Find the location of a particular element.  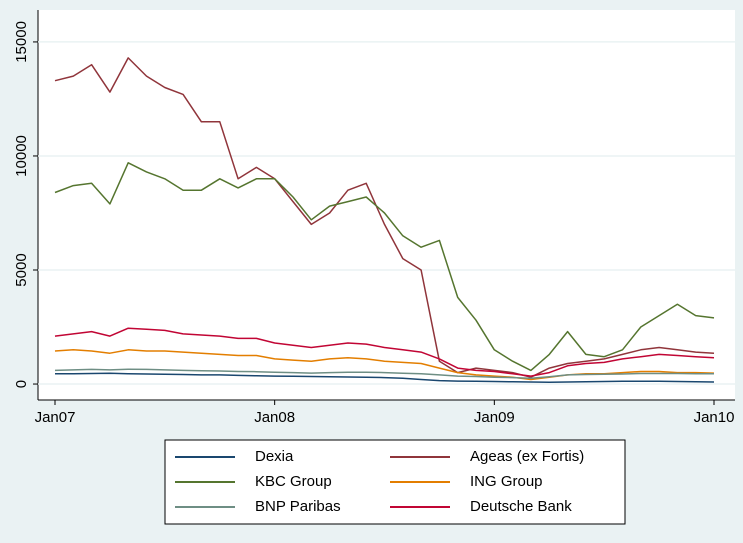

y-tick-label: 0 is located at coordinates (21, 384).